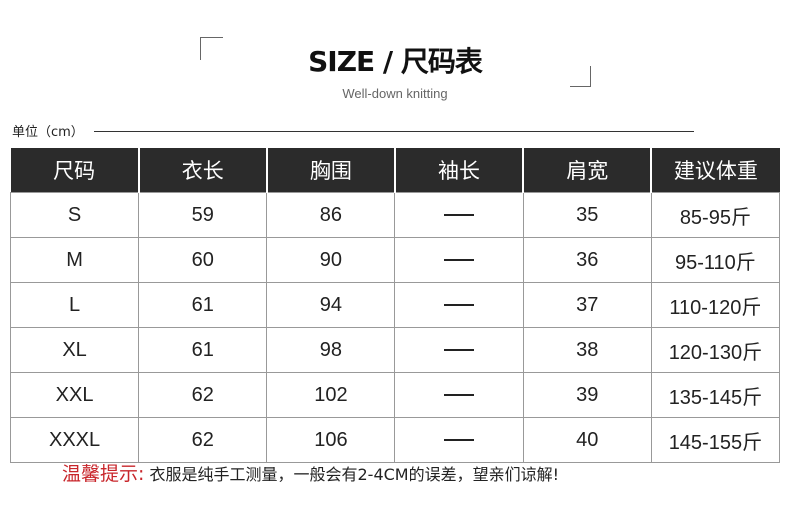  What do you see at coordinates (394, 131) in the screenshot?
I see `divider` at bounding box center [394, 131].